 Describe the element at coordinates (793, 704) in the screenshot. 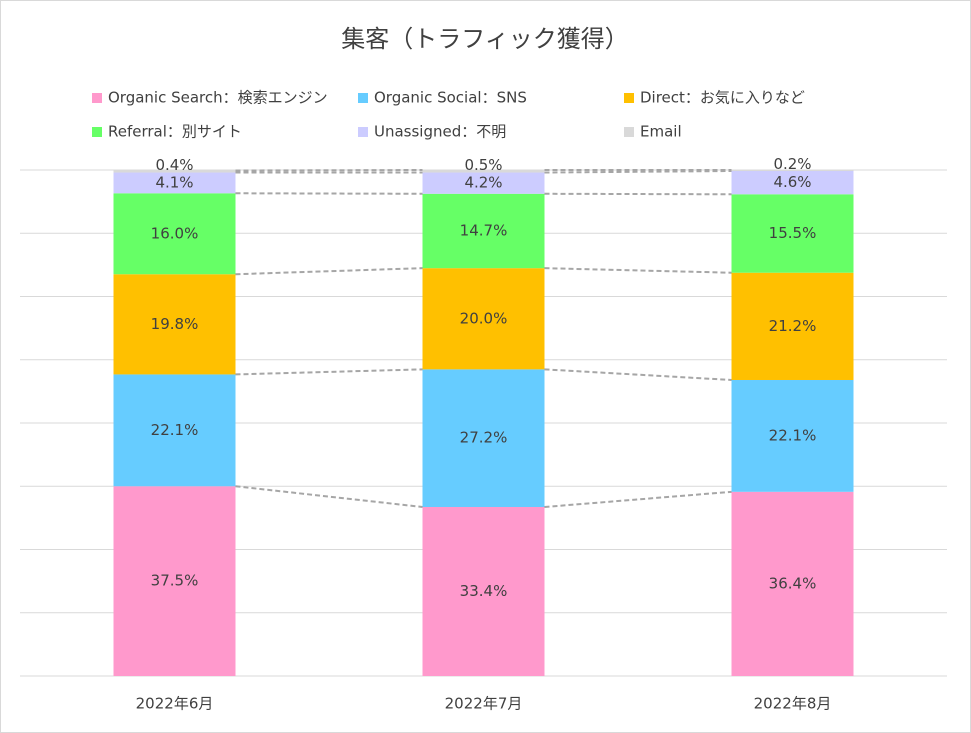

I see `x-tick-label: 2022年8月` at that location.